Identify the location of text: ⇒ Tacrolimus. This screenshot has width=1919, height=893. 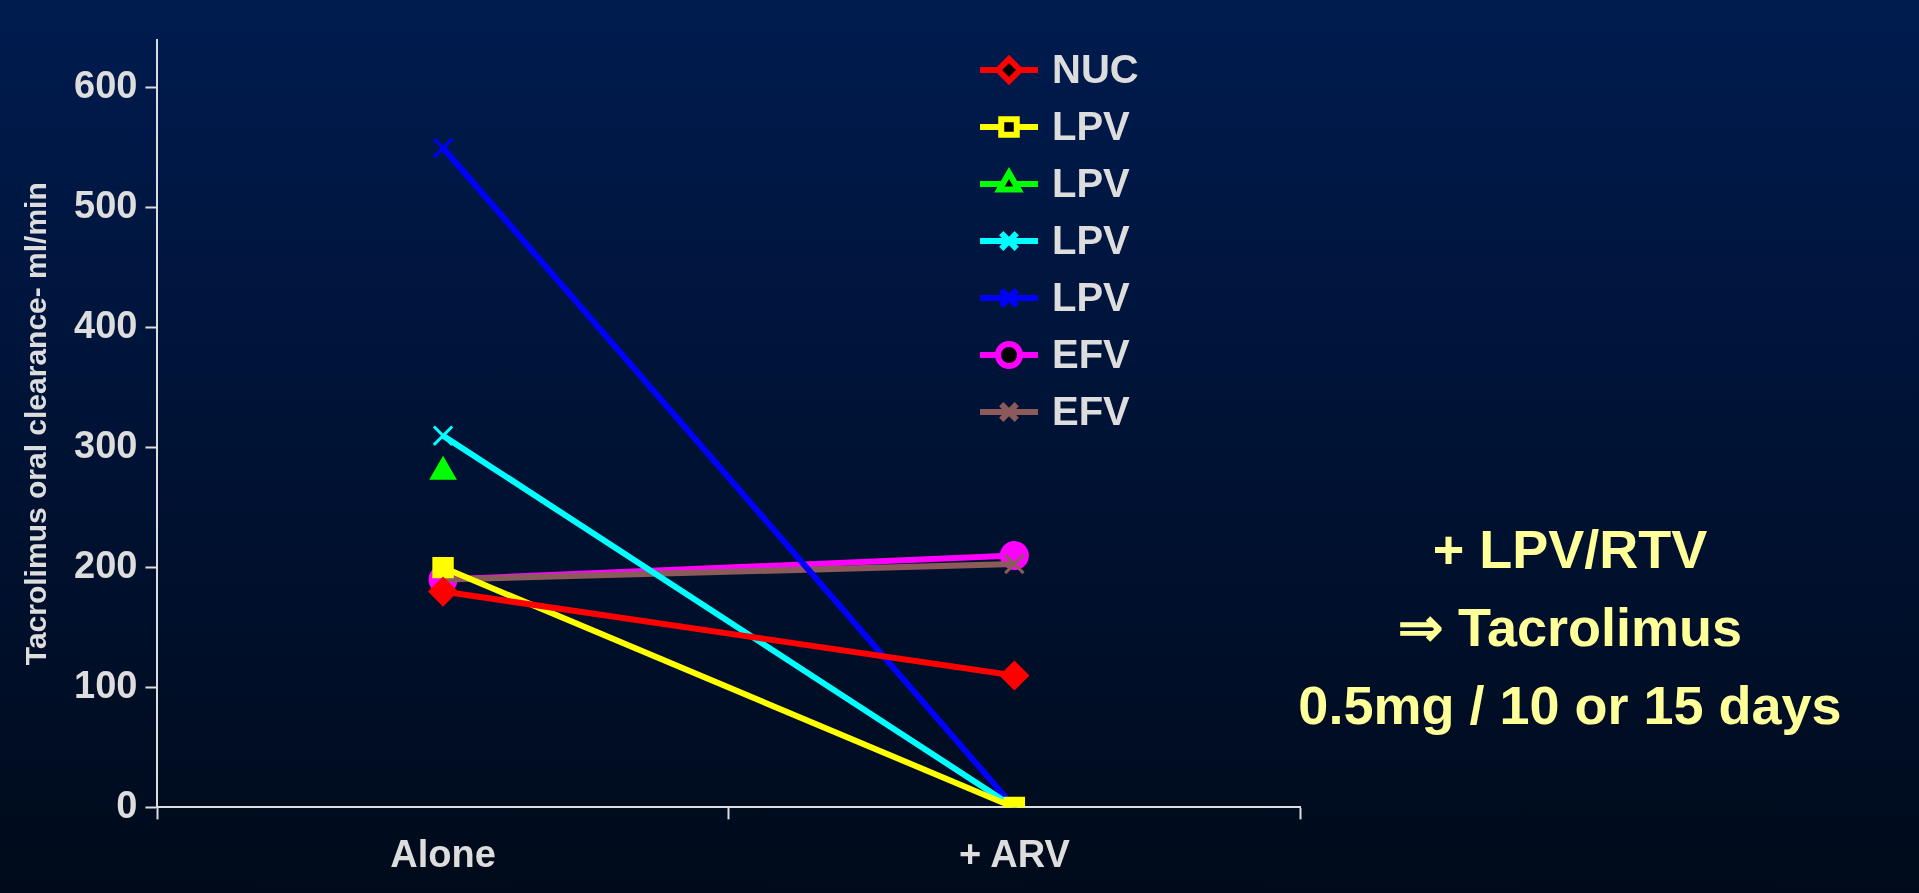
(1570, 627).